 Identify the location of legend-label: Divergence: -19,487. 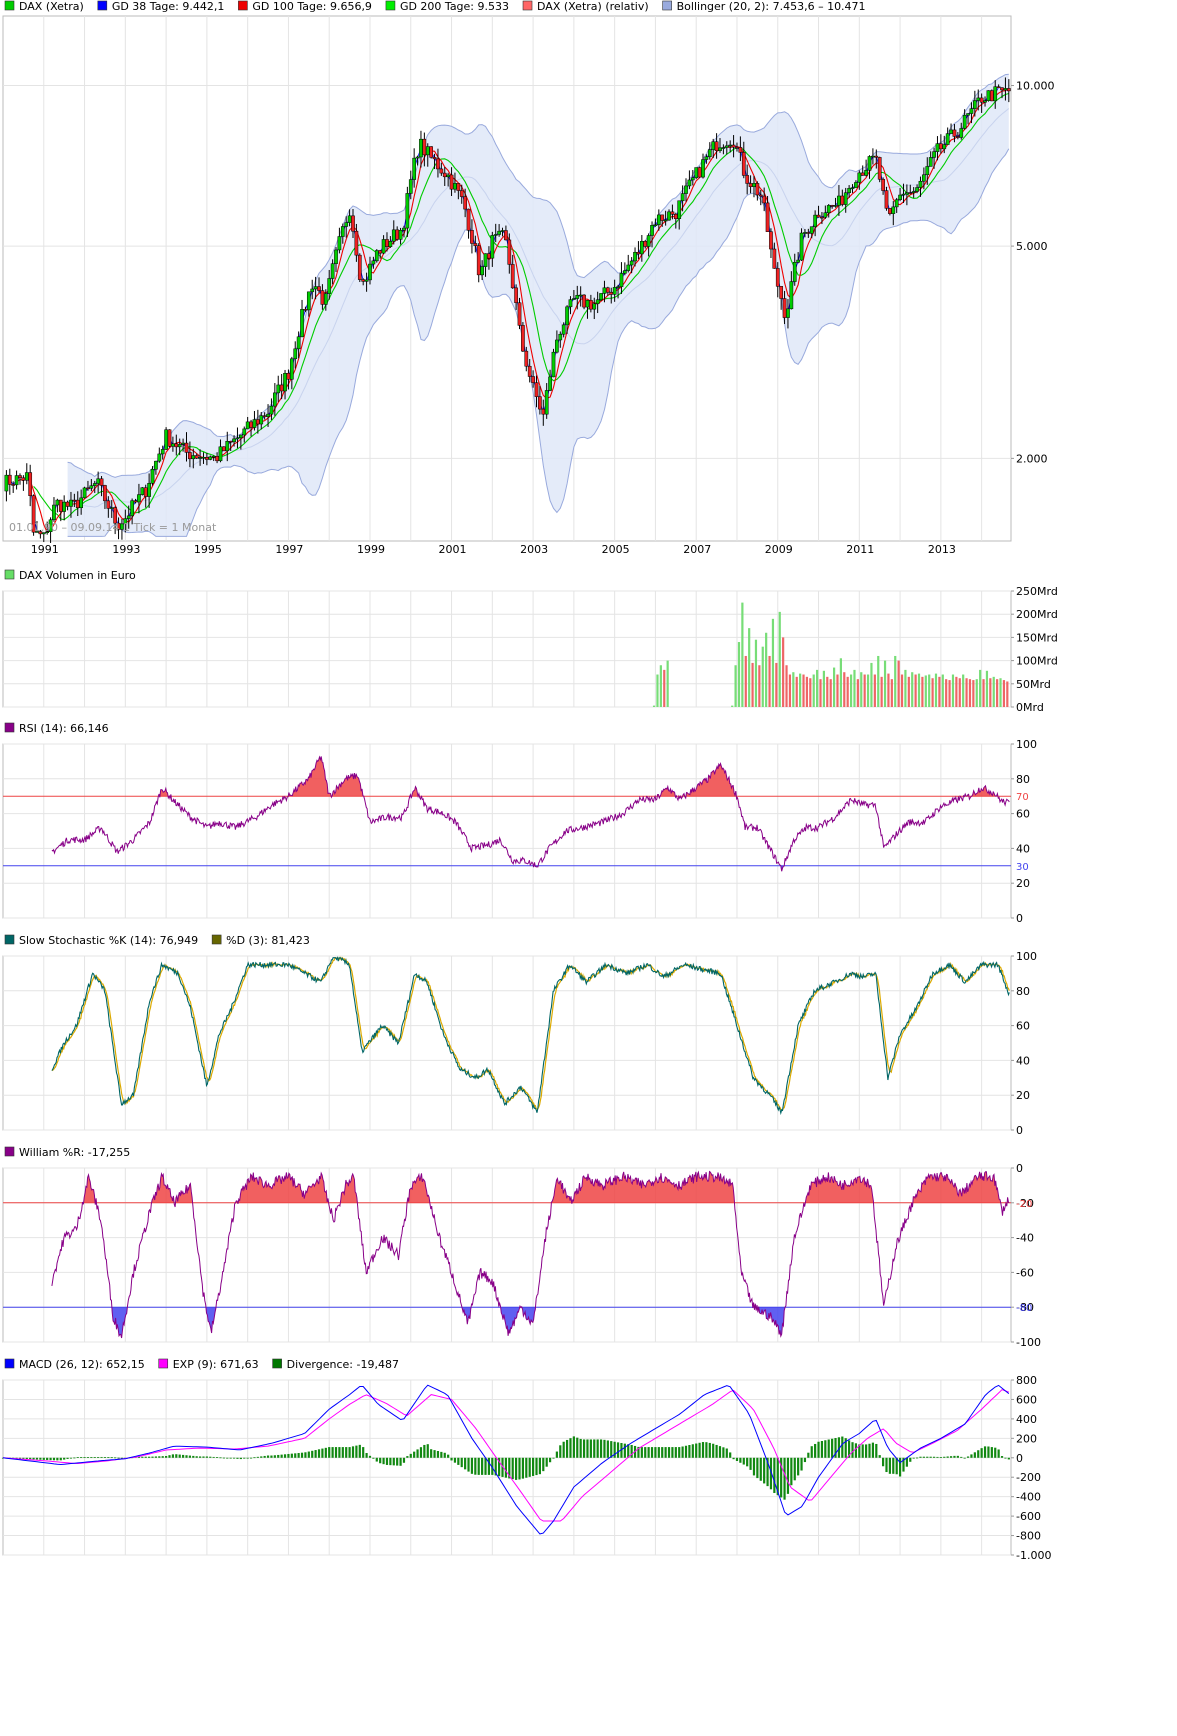
(343, 1364).